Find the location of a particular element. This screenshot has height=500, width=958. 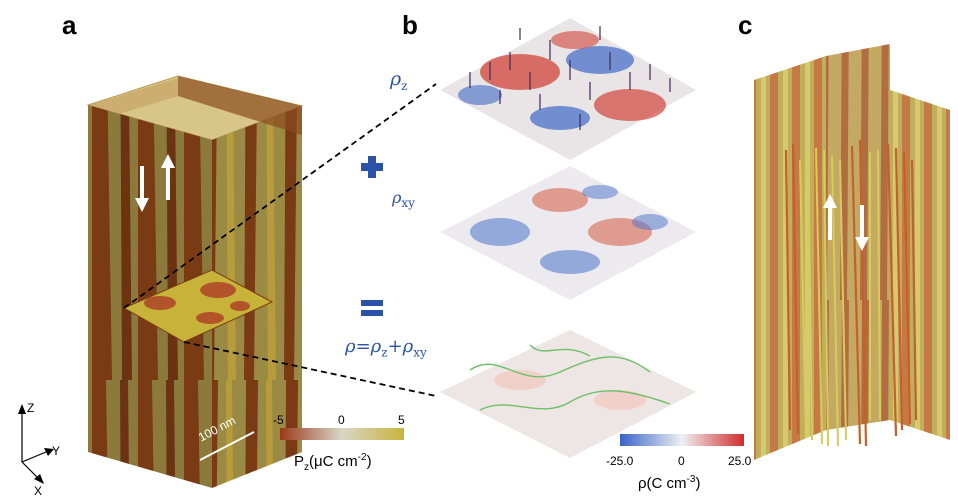

axis-label-z: Z is located at coordinates (31, 408).